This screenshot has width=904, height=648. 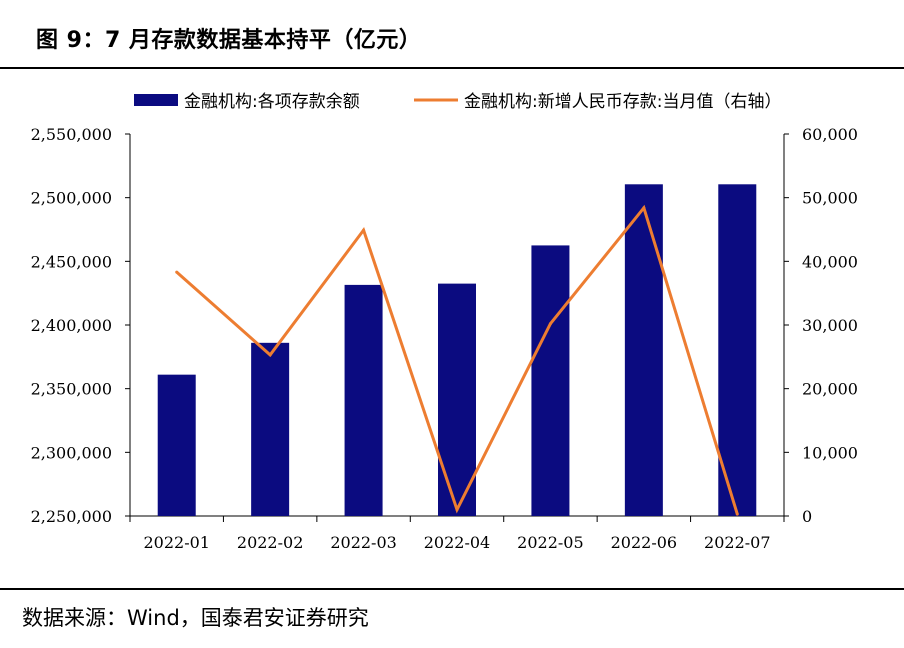 I want to click on right-tick-label: 40,000, so click(x=830, y=261).